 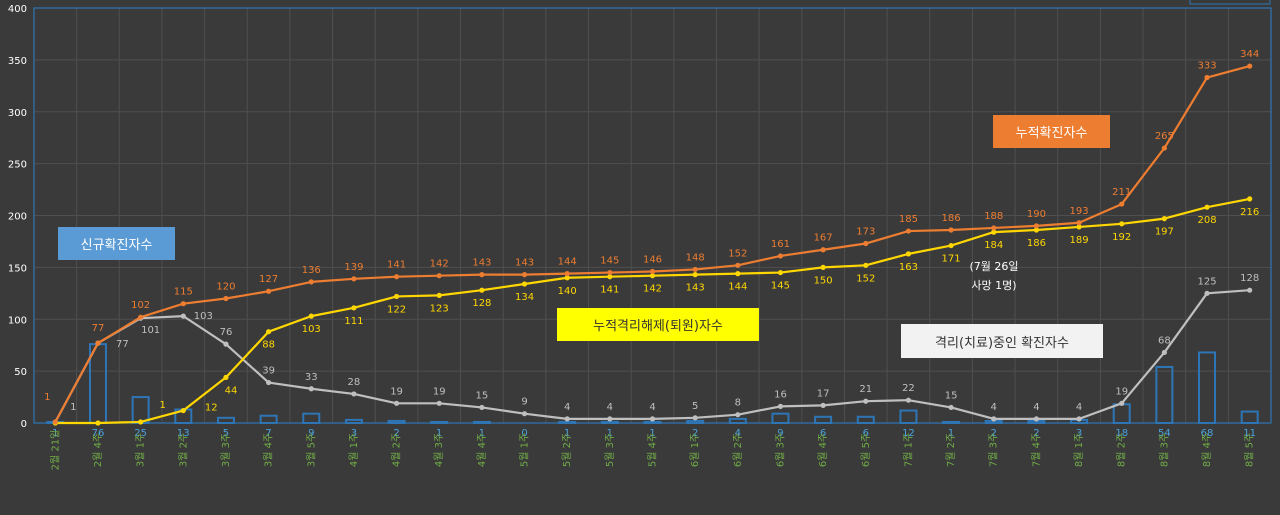 I want to click on x-tick-label: 8월 4주, so click(x=1207, y=450).